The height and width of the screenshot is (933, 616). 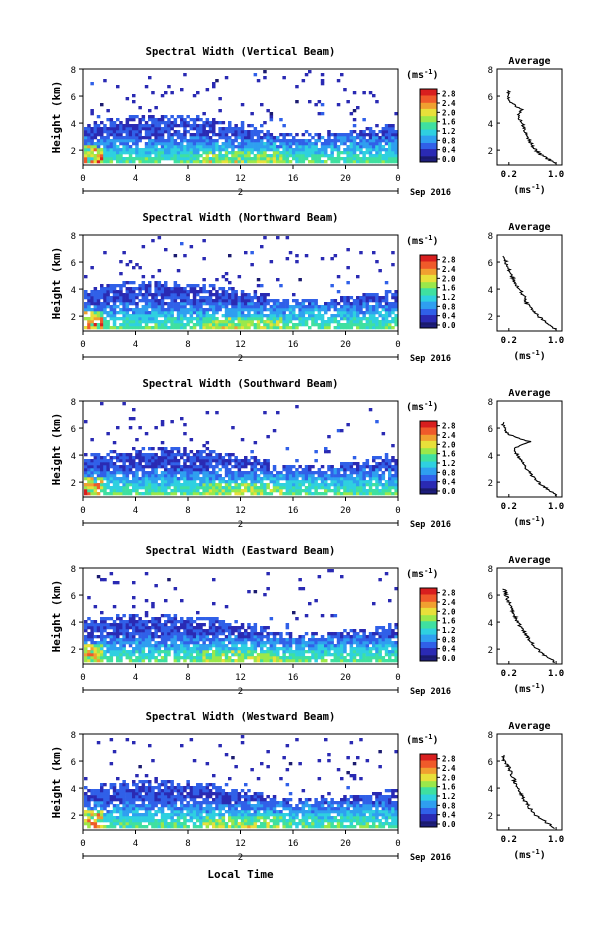 What do you see at coordinates (241, 218) in the screenshot?
I see `panel-title: Spectral Width (Northward Beam)` at bounding box center [241, 218].